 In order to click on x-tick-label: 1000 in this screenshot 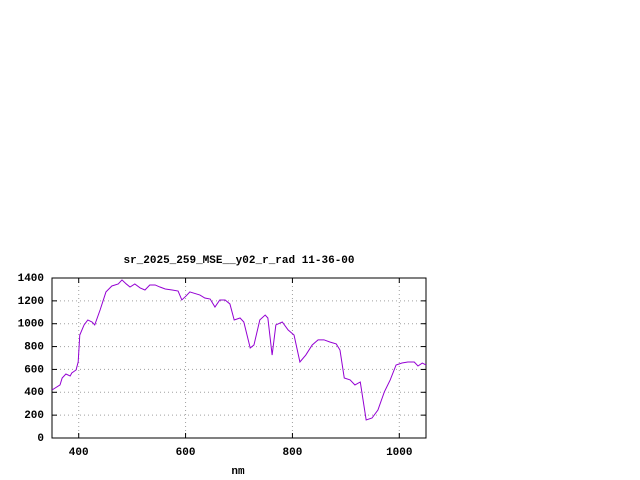, I will do `click(399, 453)`.